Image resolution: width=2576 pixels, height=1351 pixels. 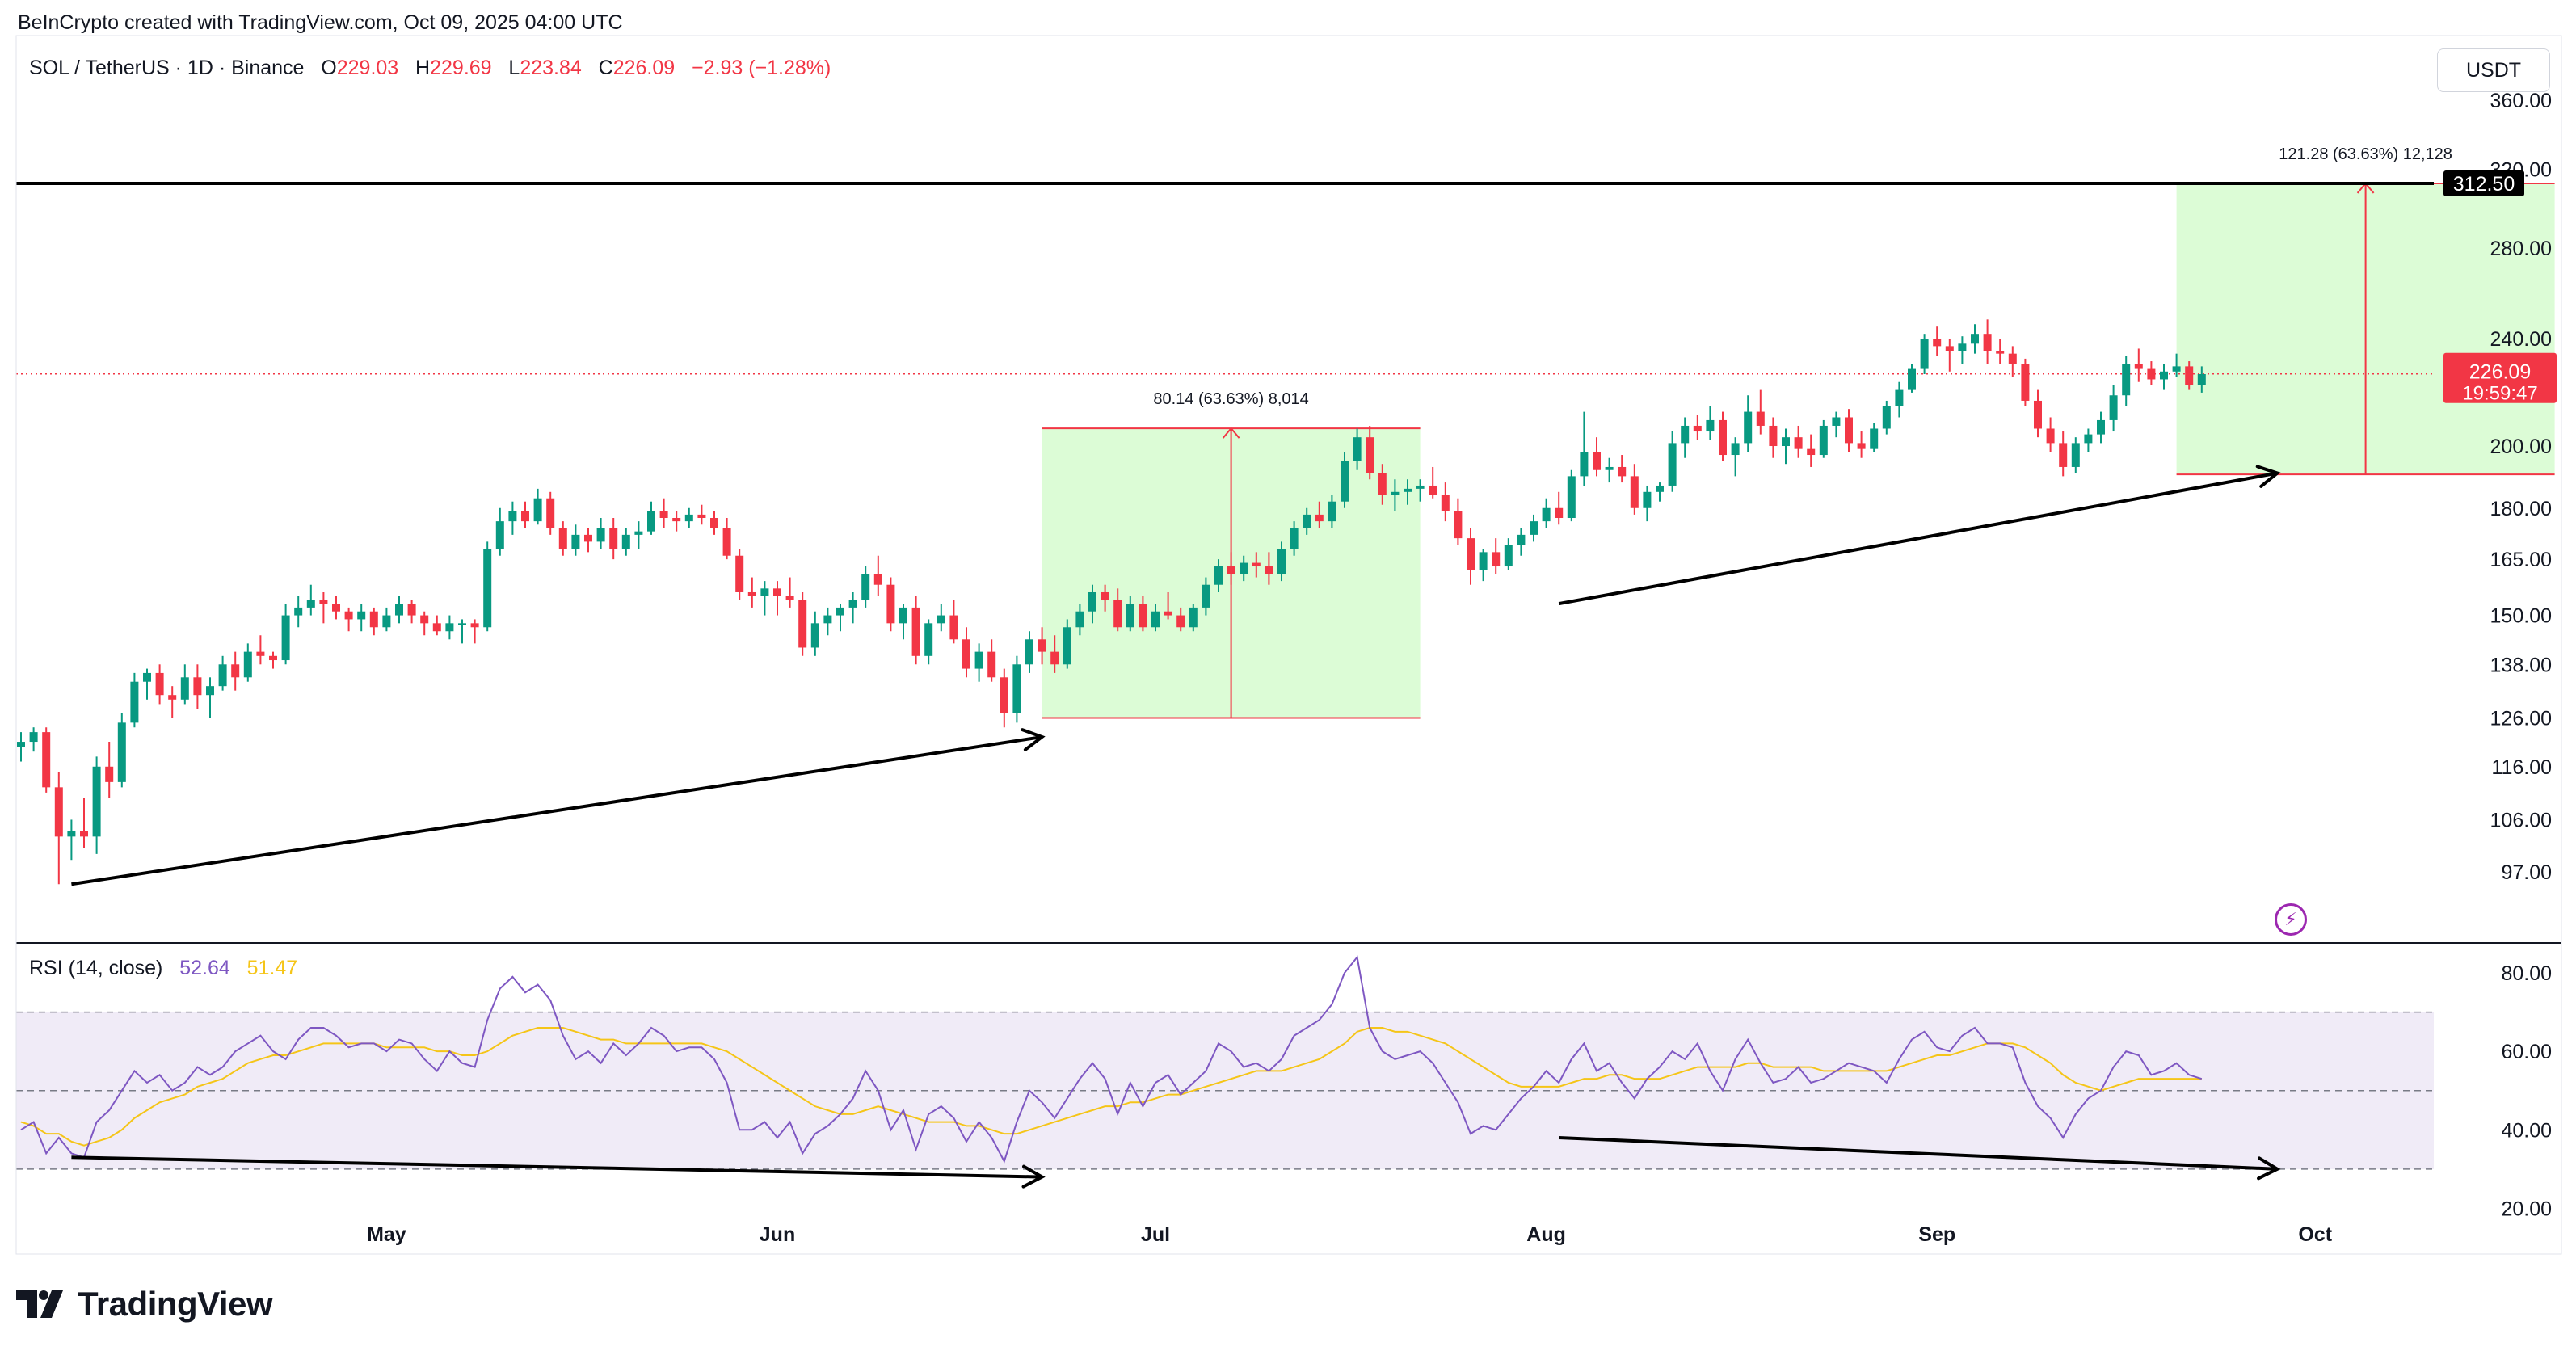 I want to click on measure-label-2: 121.28 (63.63%) 12,128, so click(x=2365, y=154).